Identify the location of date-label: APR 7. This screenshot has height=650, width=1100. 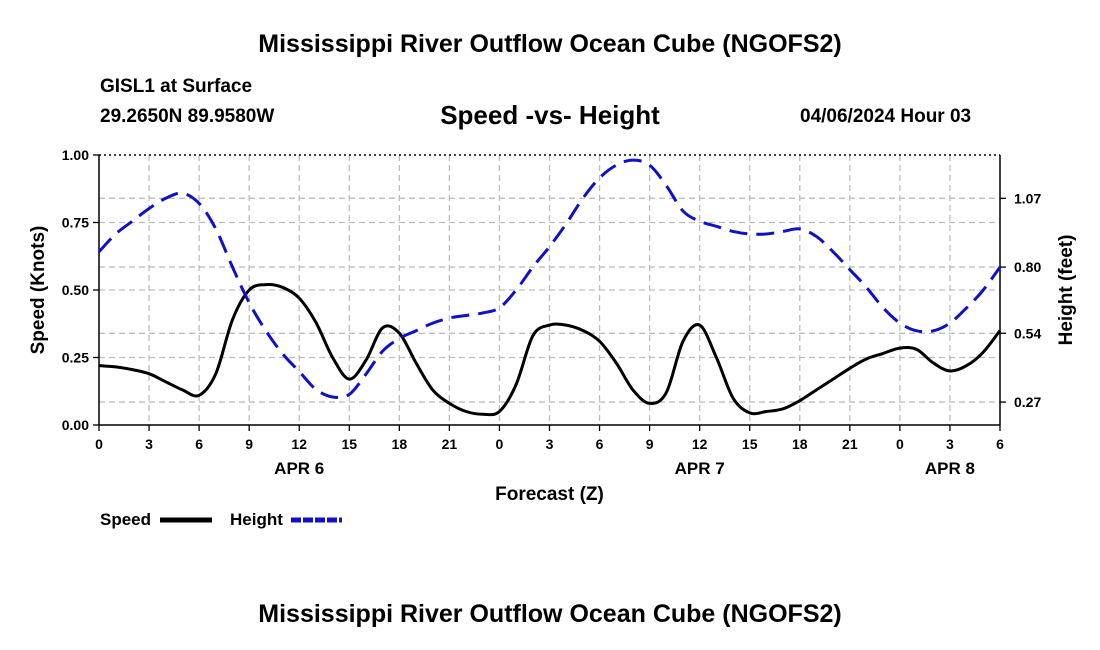
(700, 468).